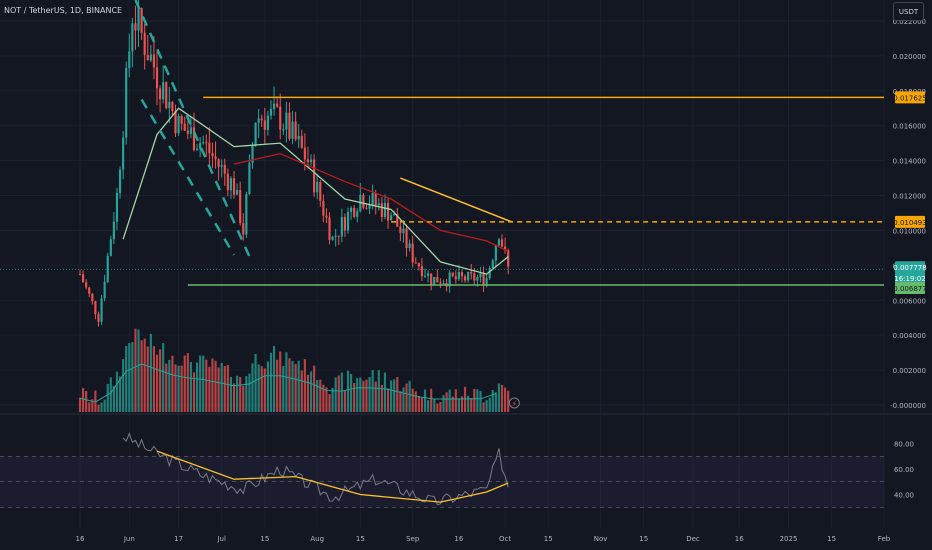 The height and width of the screenshot is (550, 932). What do you see at coordinates (909, 127) in the screenshot?
I see `price-tick-label: 0.016000` at bounding box center [909, 127].